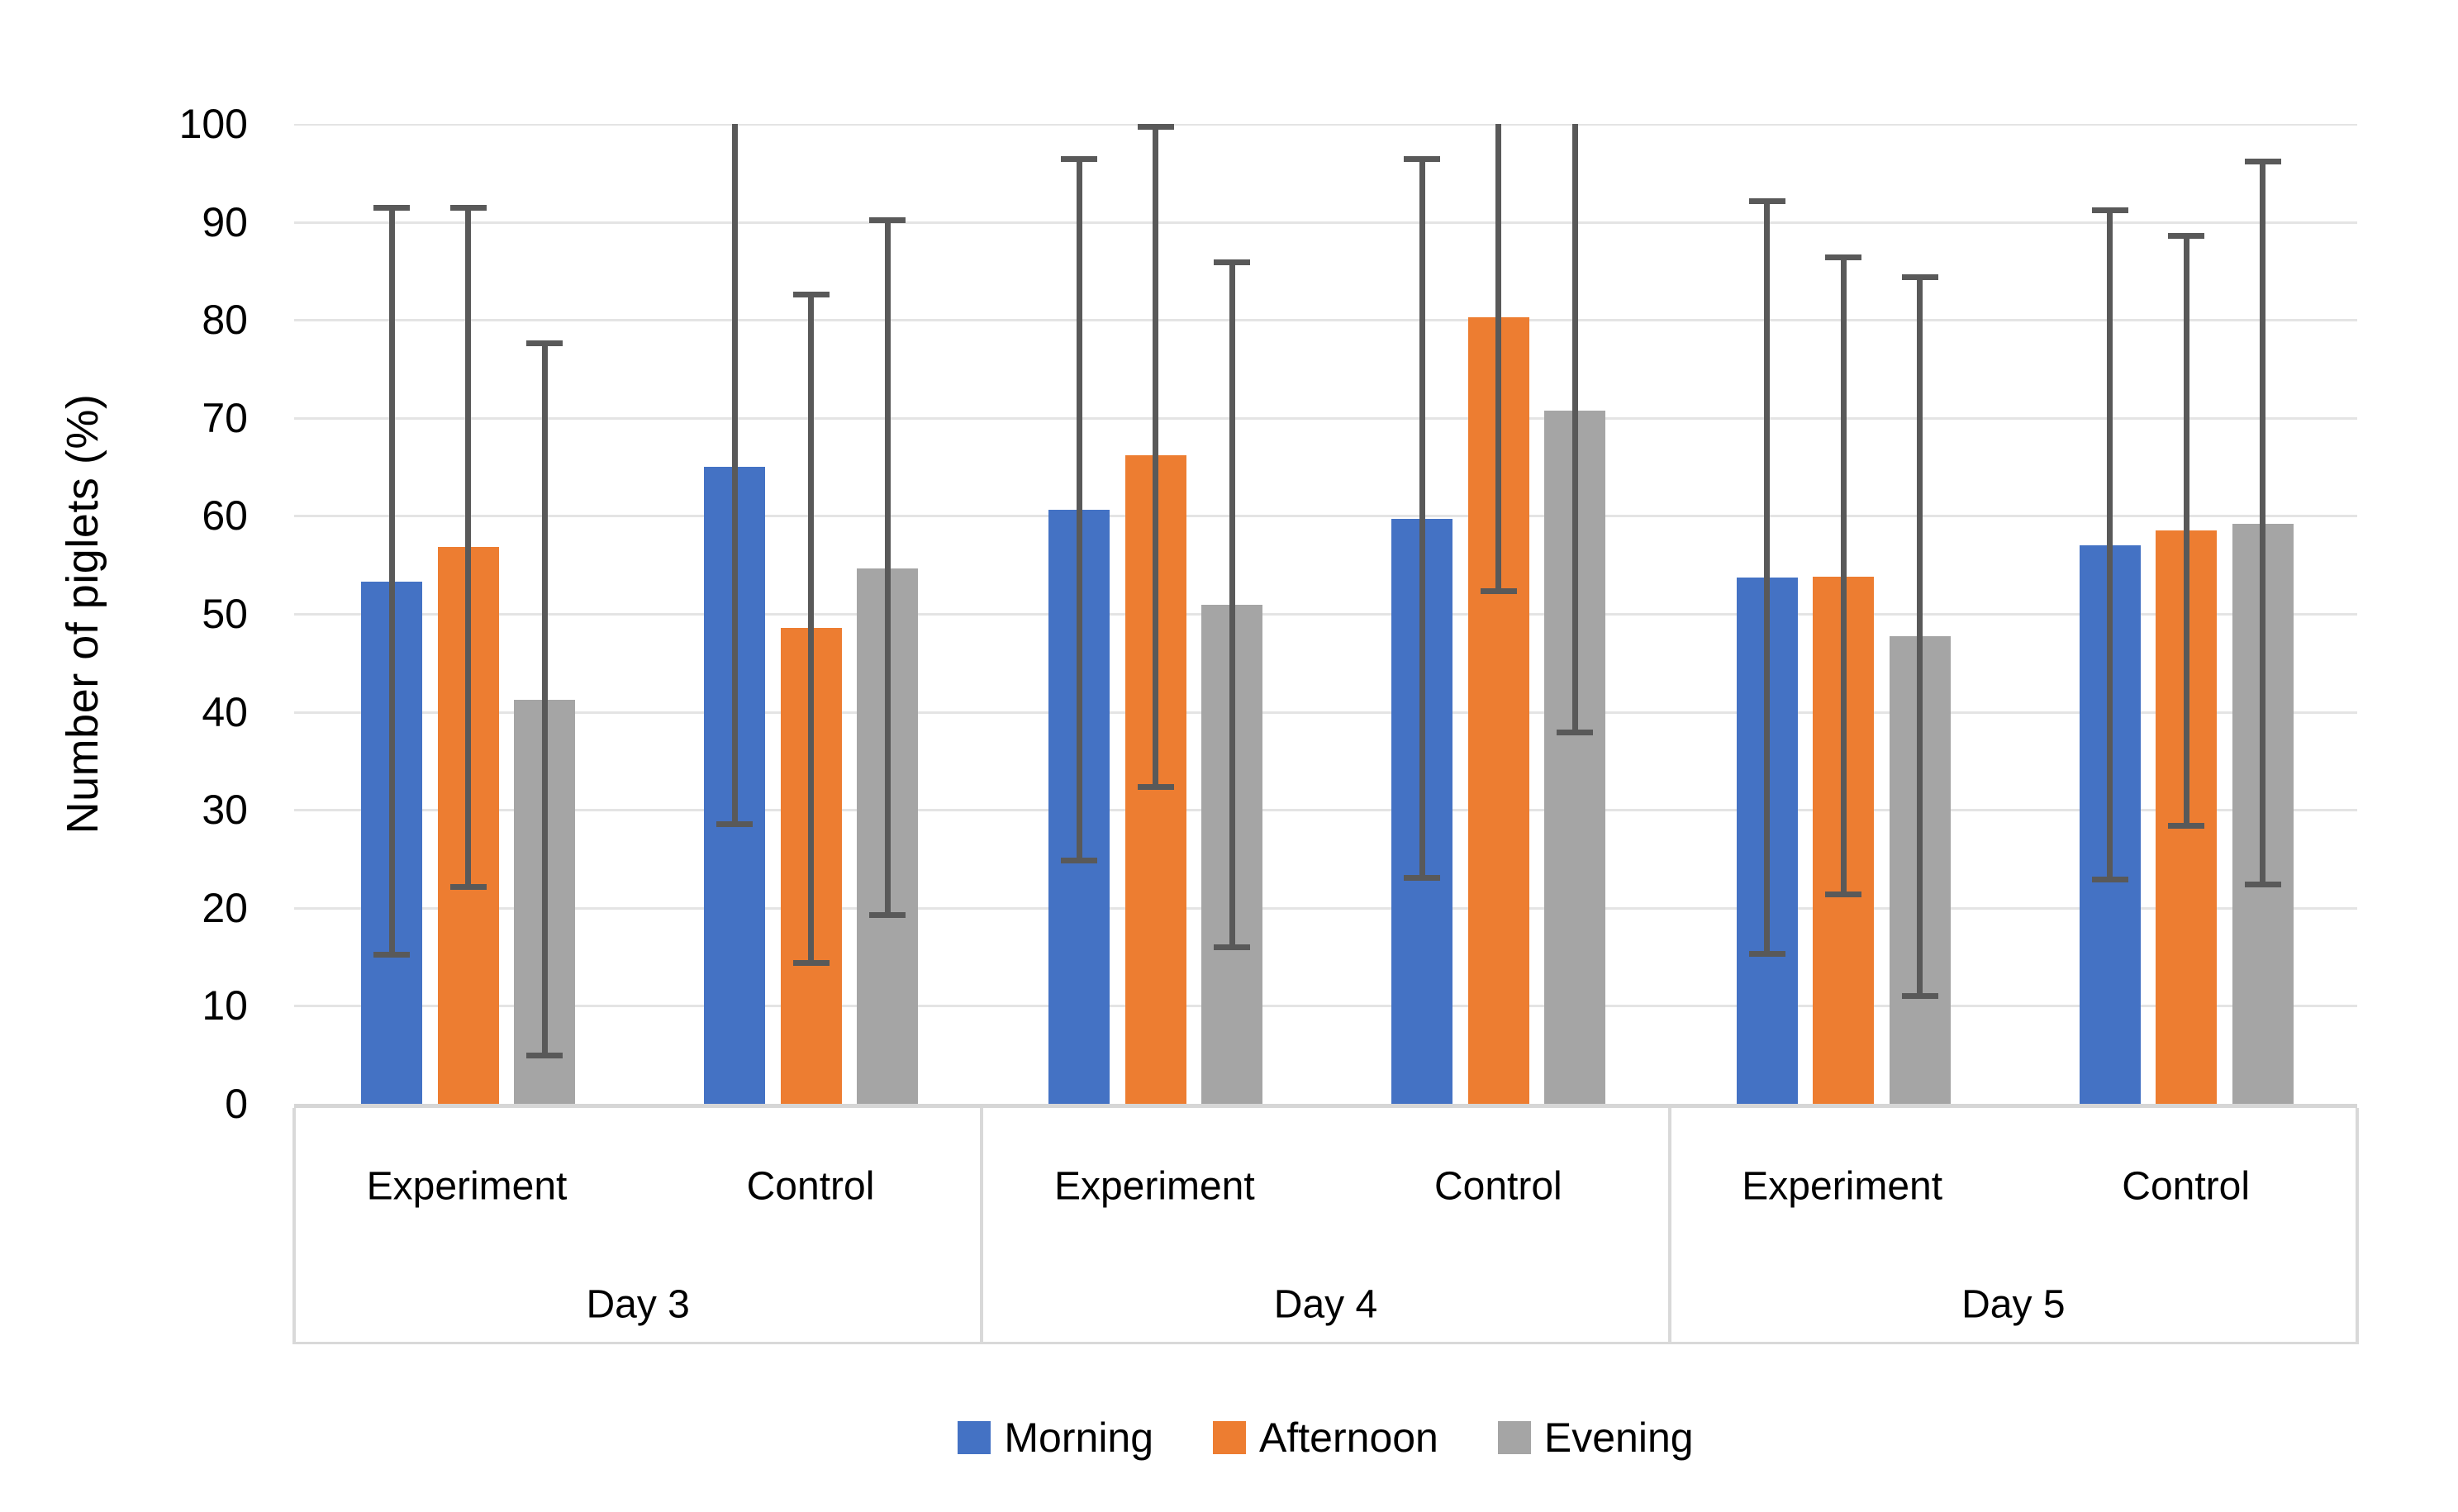 Image resolution: width=2458 pixels, height=1512 pixels. What do you see at coordinates (544, 1056) in the screenshot?
I see `error-cap-bottom-evening-day3-experiment` at bounding box center [544, 1056].